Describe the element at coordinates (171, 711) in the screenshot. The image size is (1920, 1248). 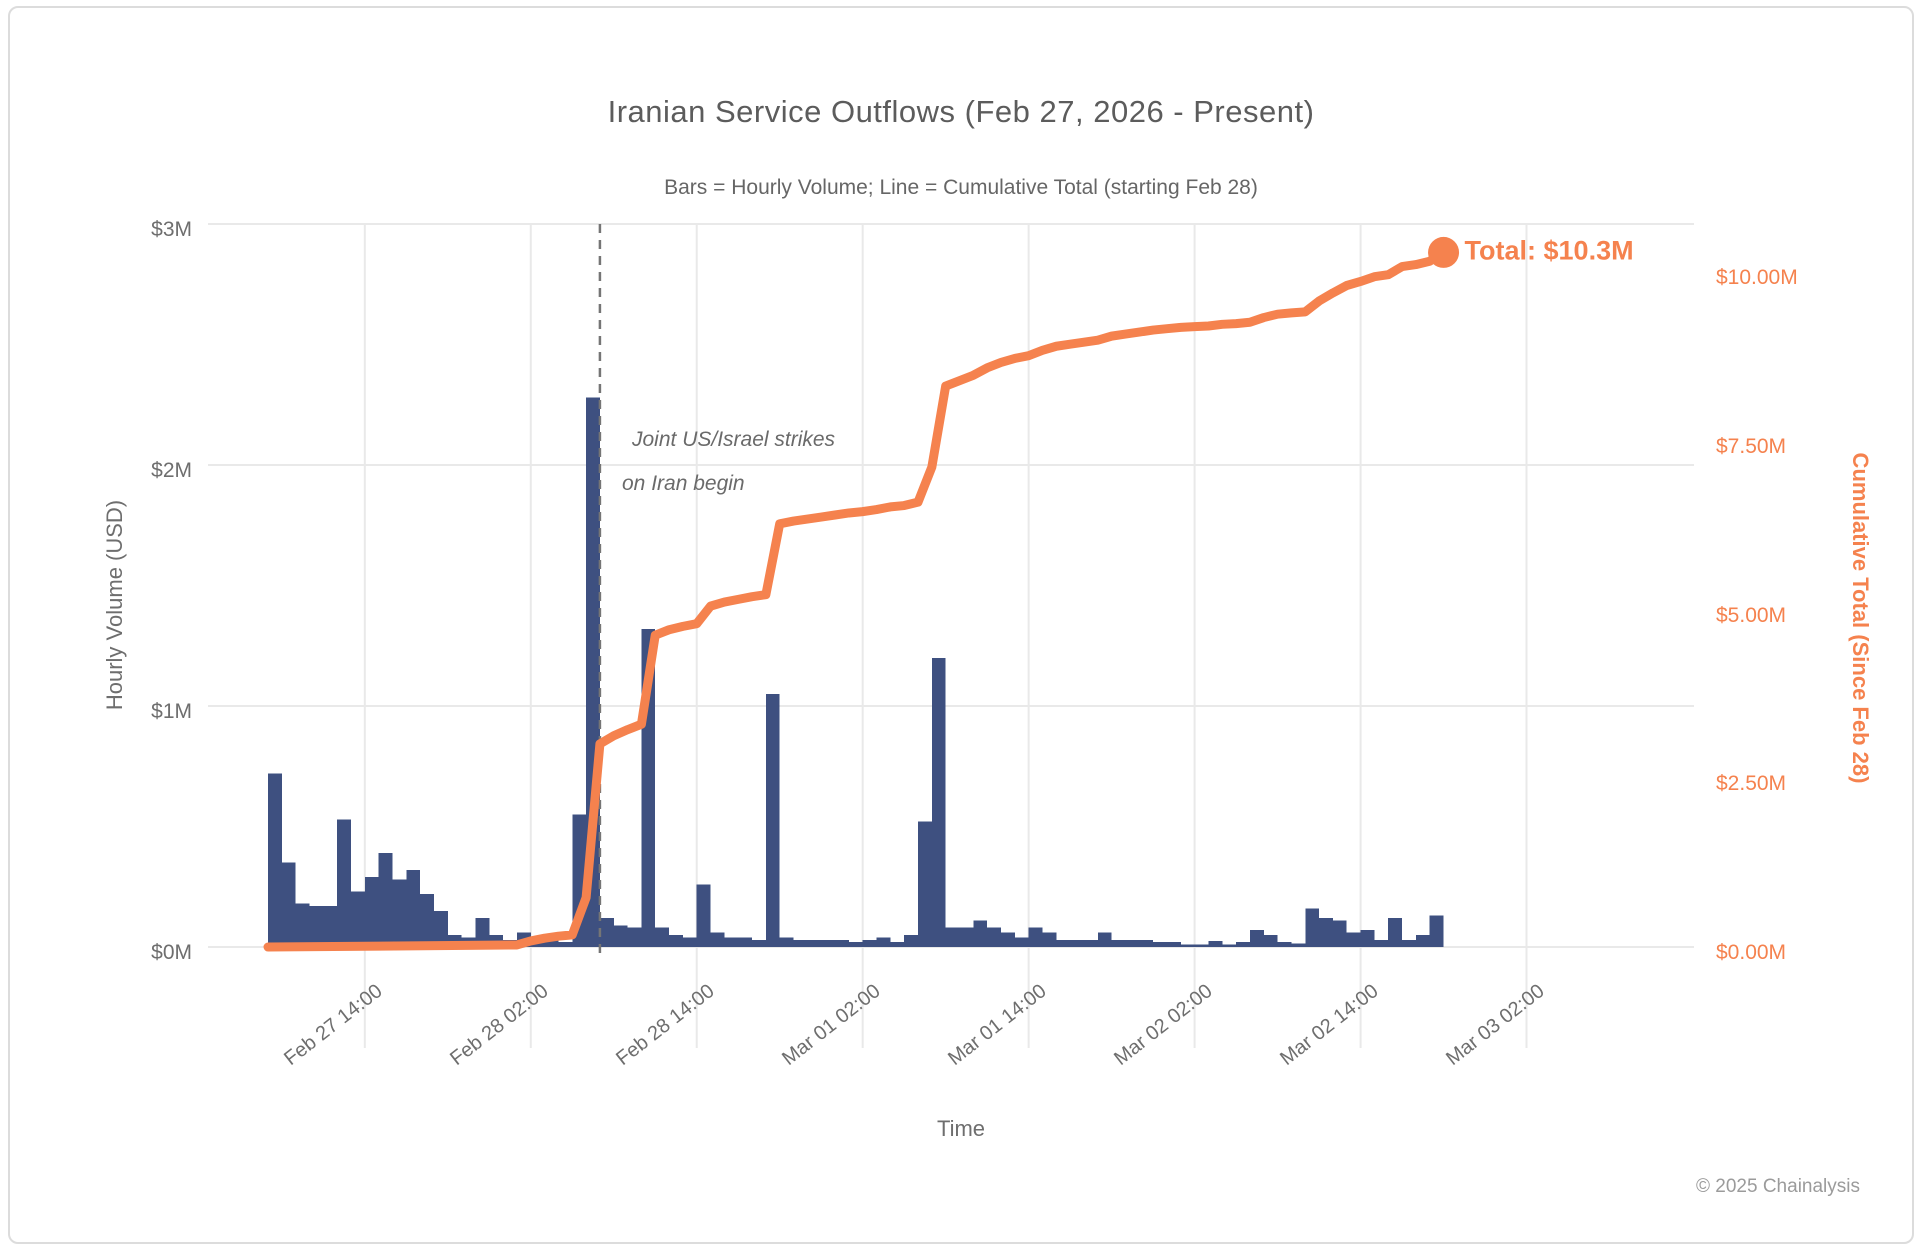
I see `left-axis-tick: $1M` at that location.